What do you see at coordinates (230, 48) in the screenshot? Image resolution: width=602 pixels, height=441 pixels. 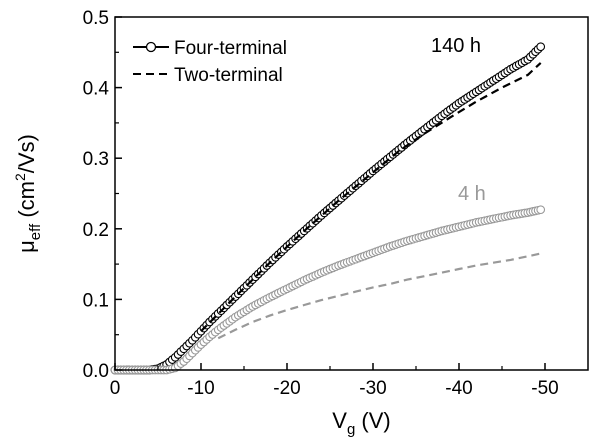 I see `legend-label-four-terminal: Four-terminal` at bounding box center [230, 48].